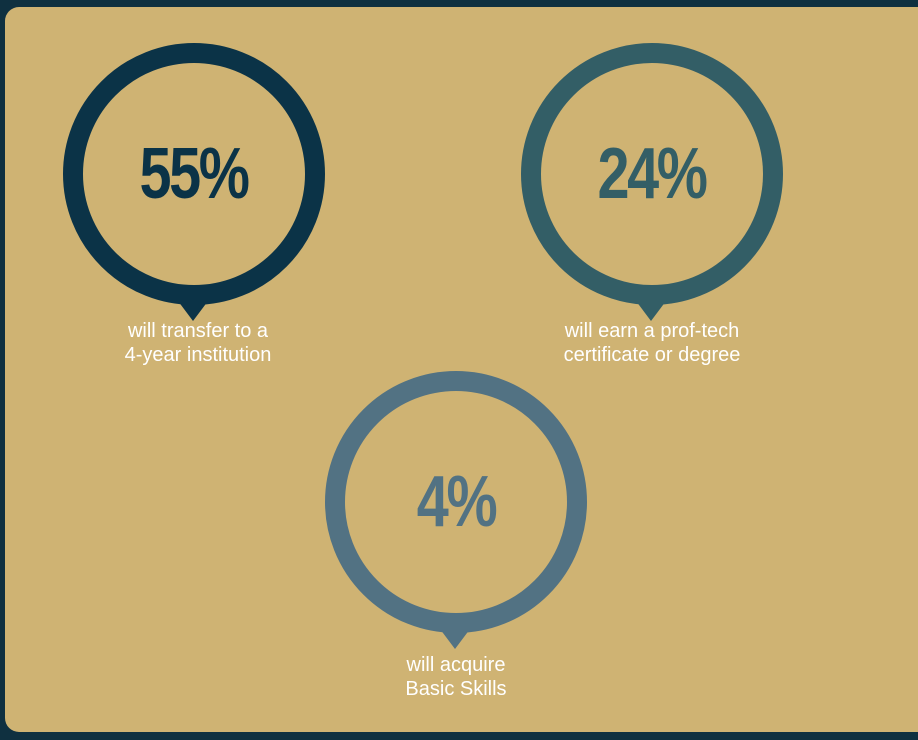 The height and width of the screenshot is (740, 918). Describe the element at coordinates (193, 309) in the screenshot. I see `stat-transfer-pointer` at that location.